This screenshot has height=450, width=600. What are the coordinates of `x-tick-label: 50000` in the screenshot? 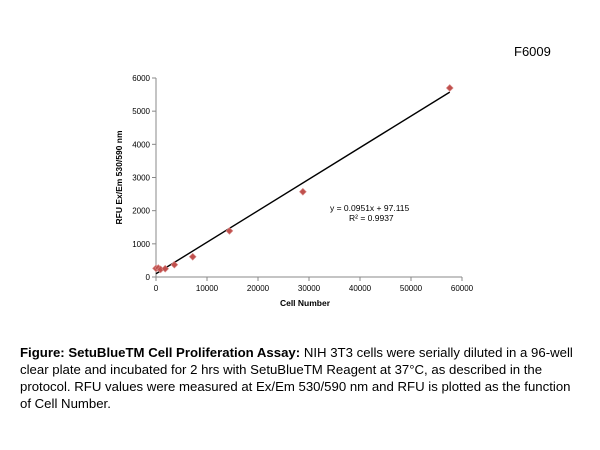 It's located at (411, 288).